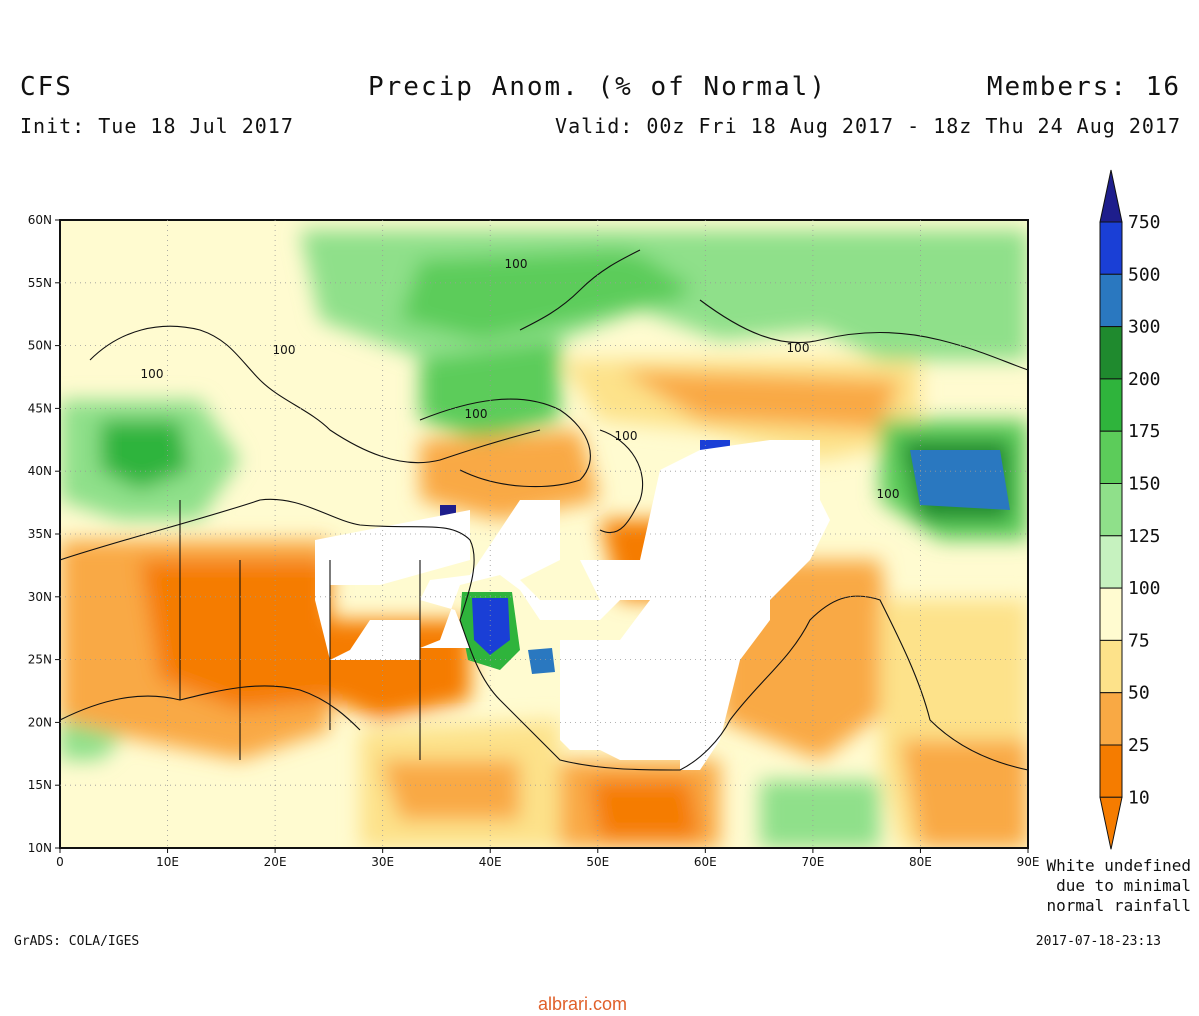 The image size is (1199, 1016). Describe the element at coordinates (157, 126) in the screenshot. I see `init-date: Init: Tue 18 Jul 2017` at that location.